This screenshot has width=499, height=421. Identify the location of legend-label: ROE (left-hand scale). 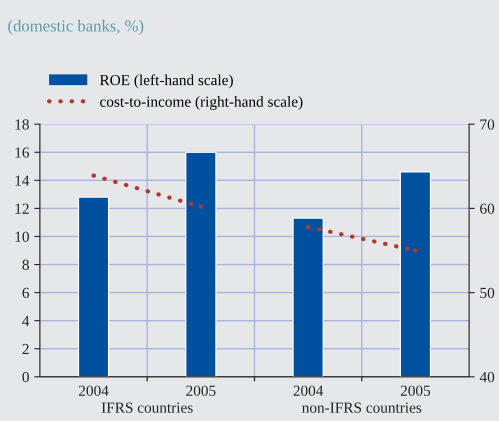
(166, 81).